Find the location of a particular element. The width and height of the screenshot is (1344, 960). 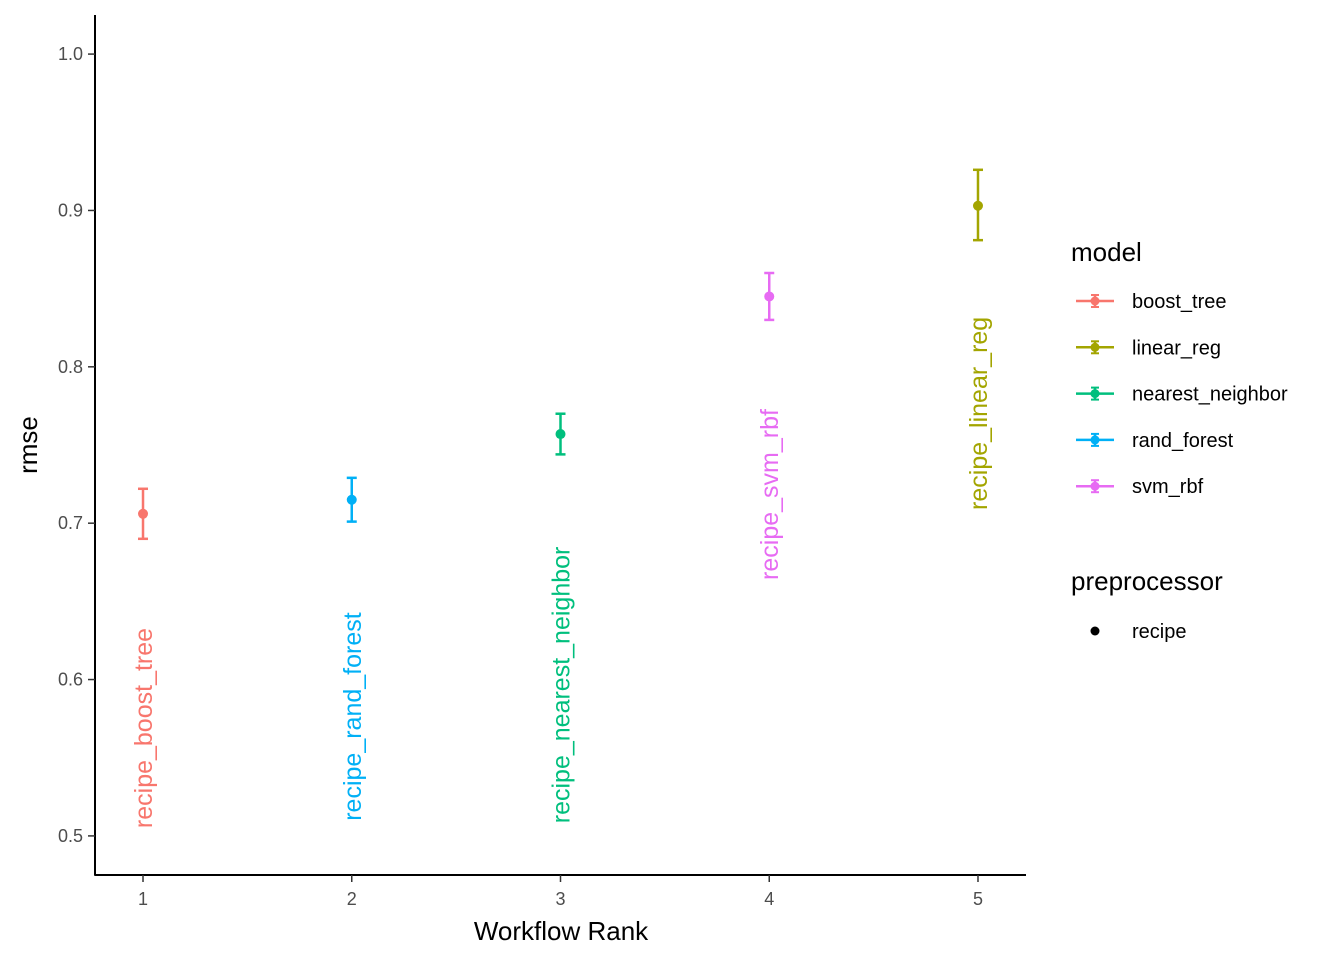

legend-item-recipe: recipe is located at coordinates (1138, 632).